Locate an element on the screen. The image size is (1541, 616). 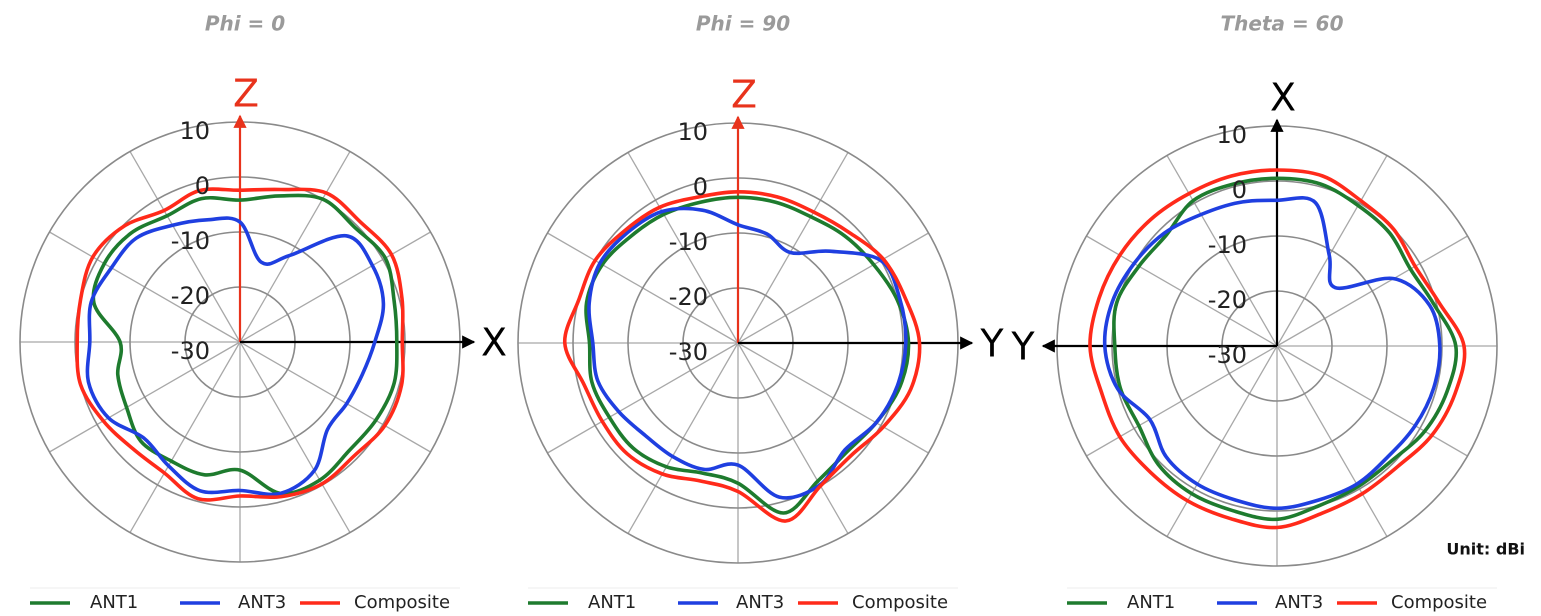
unit-note: Unit: dBi is located at coordinates (1485, 549).